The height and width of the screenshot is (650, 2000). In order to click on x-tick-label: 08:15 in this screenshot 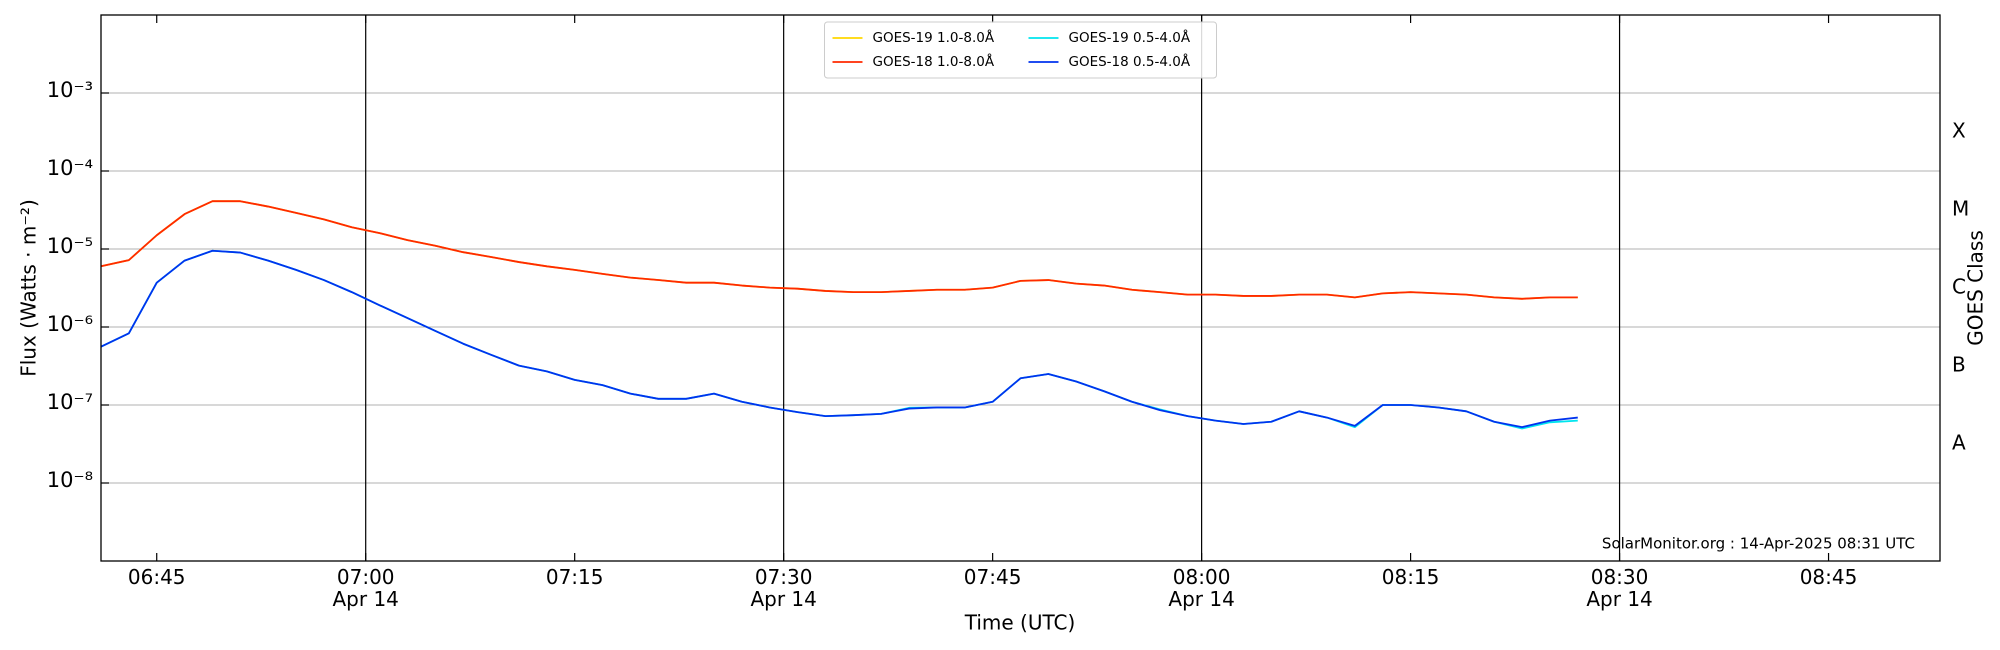, I will do `click(1410, 577)`.